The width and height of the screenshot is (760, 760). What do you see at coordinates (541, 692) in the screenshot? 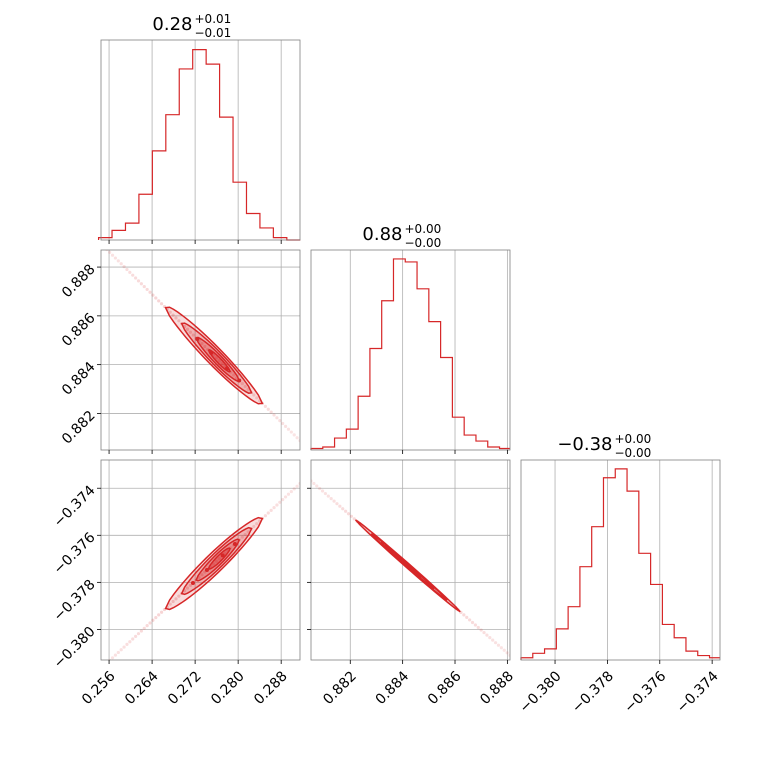
I see `tick-label-x: −0.380` at bounding box center [541, 692].